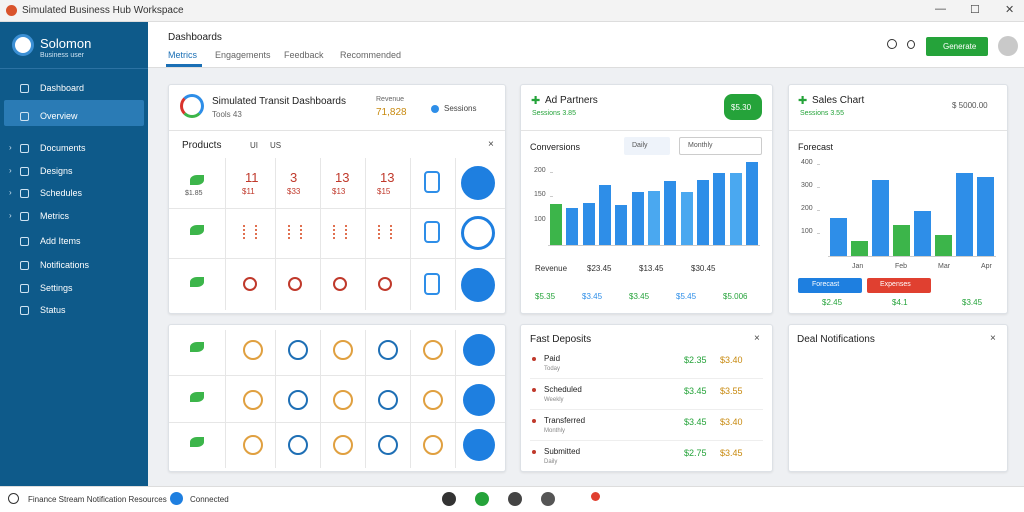 The height and width of the screenshot is (512, 1024). What do you see at coordinates (63, 148) in the screenshot?
I see `nav-item: Documents` at bounding box center [63, 148].